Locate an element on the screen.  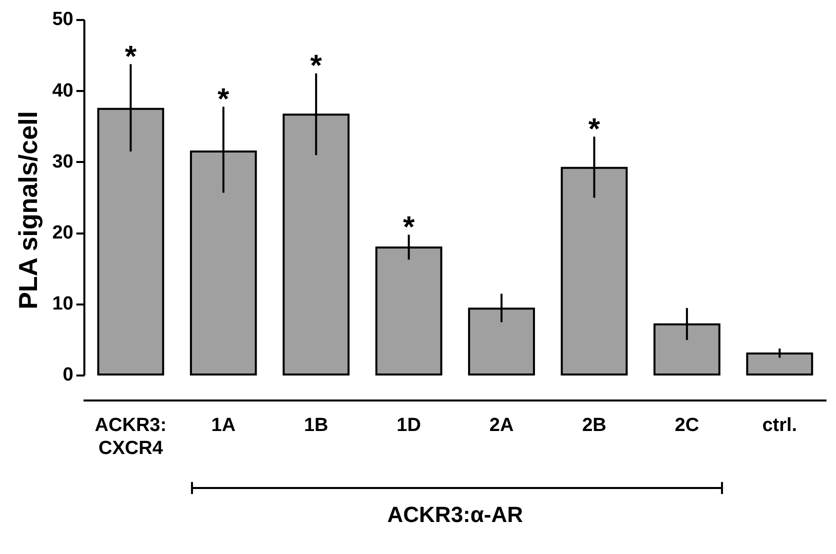
x-tick-label: 2A is located at coordinates (501, 425).